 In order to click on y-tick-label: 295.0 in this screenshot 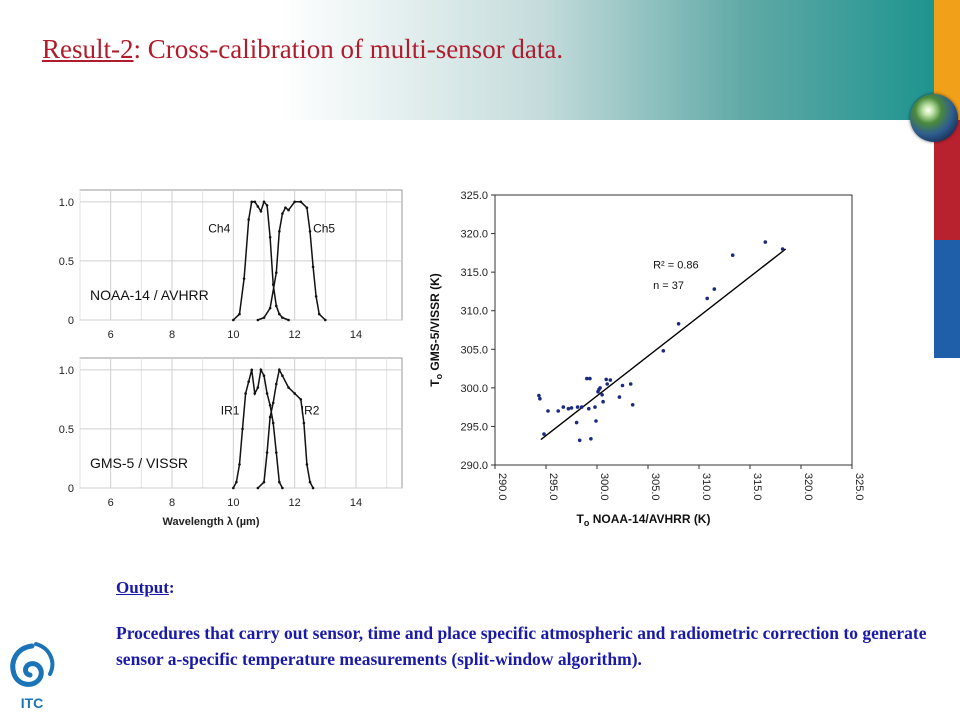, I will do `click(474, 427)`.